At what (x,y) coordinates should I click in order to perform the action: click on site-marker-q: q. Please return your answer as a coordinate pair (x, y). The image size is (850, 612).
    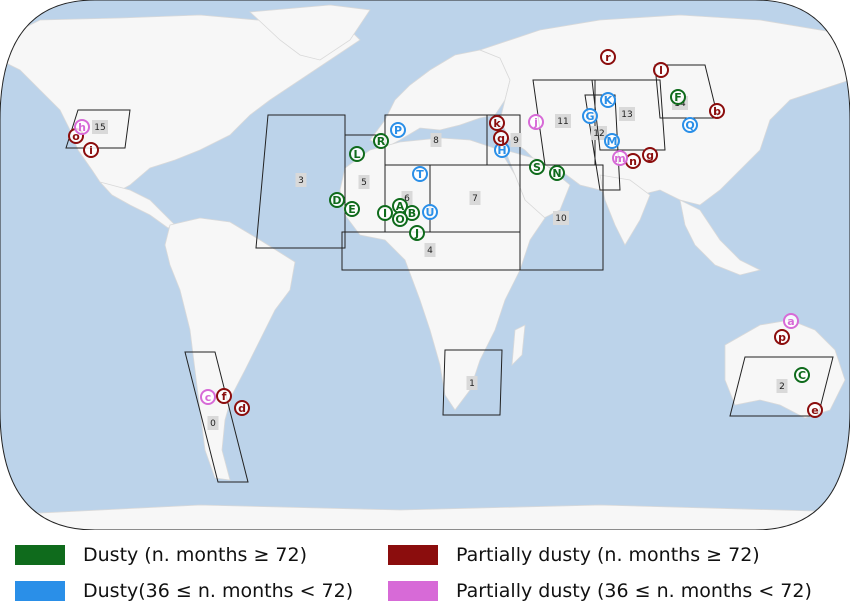
    Looking at the image, I should click on (501, 138).